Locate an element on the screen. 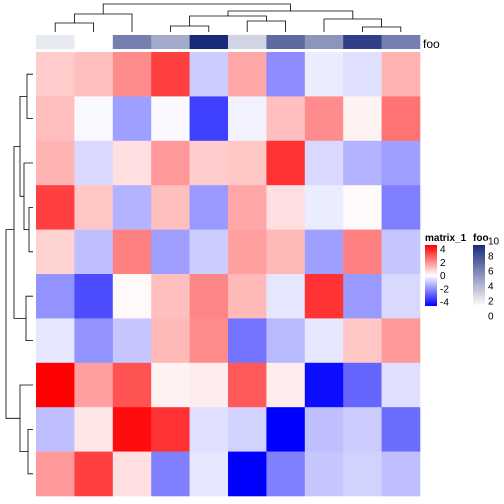 The height and width of the screenshot is (504, 504). foo-legend-tick-label: 0 is located at coordinates (491, 317).